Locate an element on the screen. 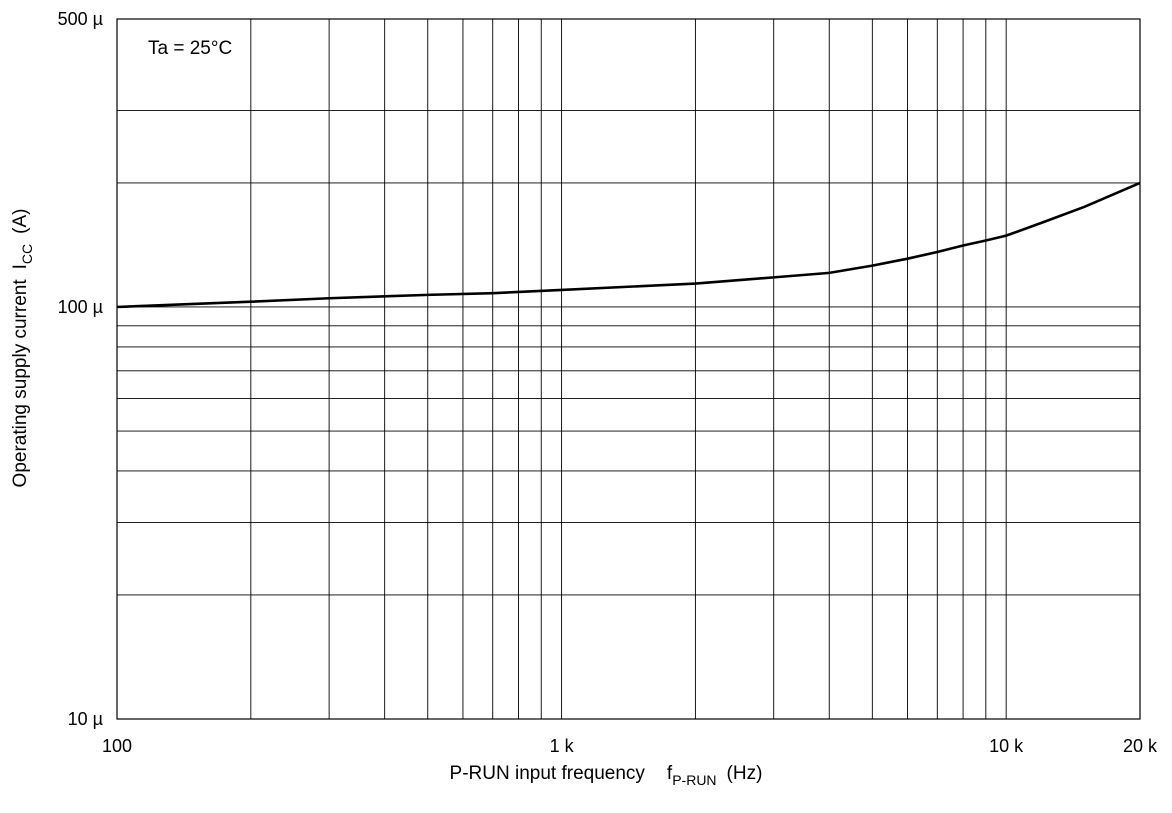 The width and height of the screenshot is (1172, 813). series-line-icc is located at coordinates (628, 245).